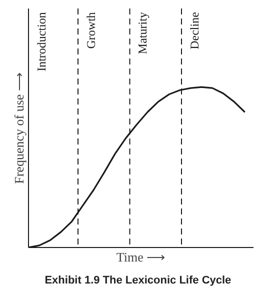 Image resolution: width=265 pixels, height=291 pixels. I want to click on x-axis-title: Time ⟶, so click(141, 257).